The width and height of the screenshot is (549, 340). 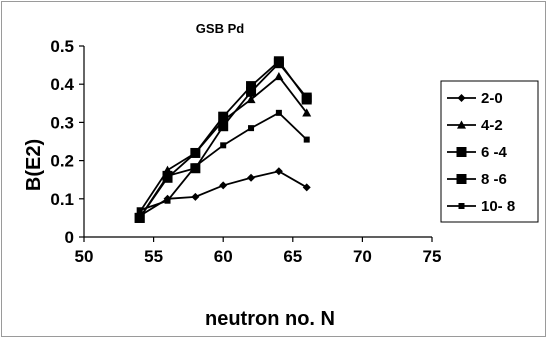 I want to click on y-tick-label: 0, so click(x=69, y=237).